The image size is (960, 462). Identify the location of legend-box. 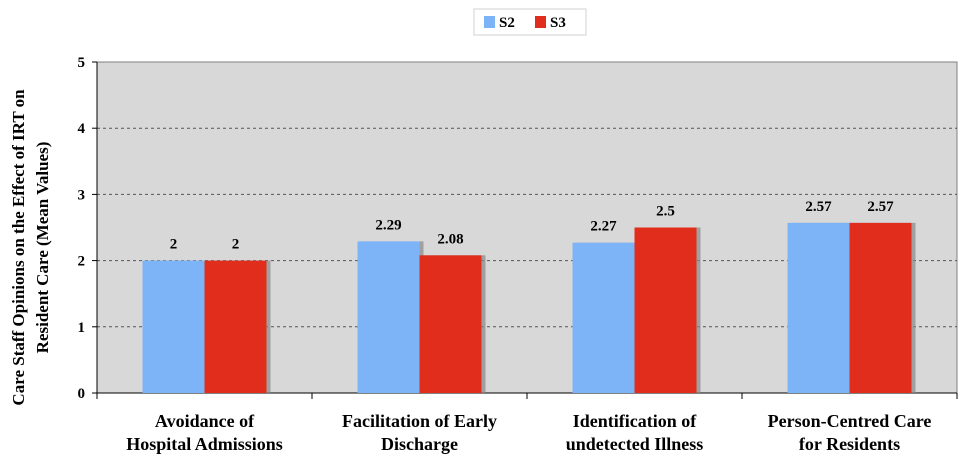
(530, 22).